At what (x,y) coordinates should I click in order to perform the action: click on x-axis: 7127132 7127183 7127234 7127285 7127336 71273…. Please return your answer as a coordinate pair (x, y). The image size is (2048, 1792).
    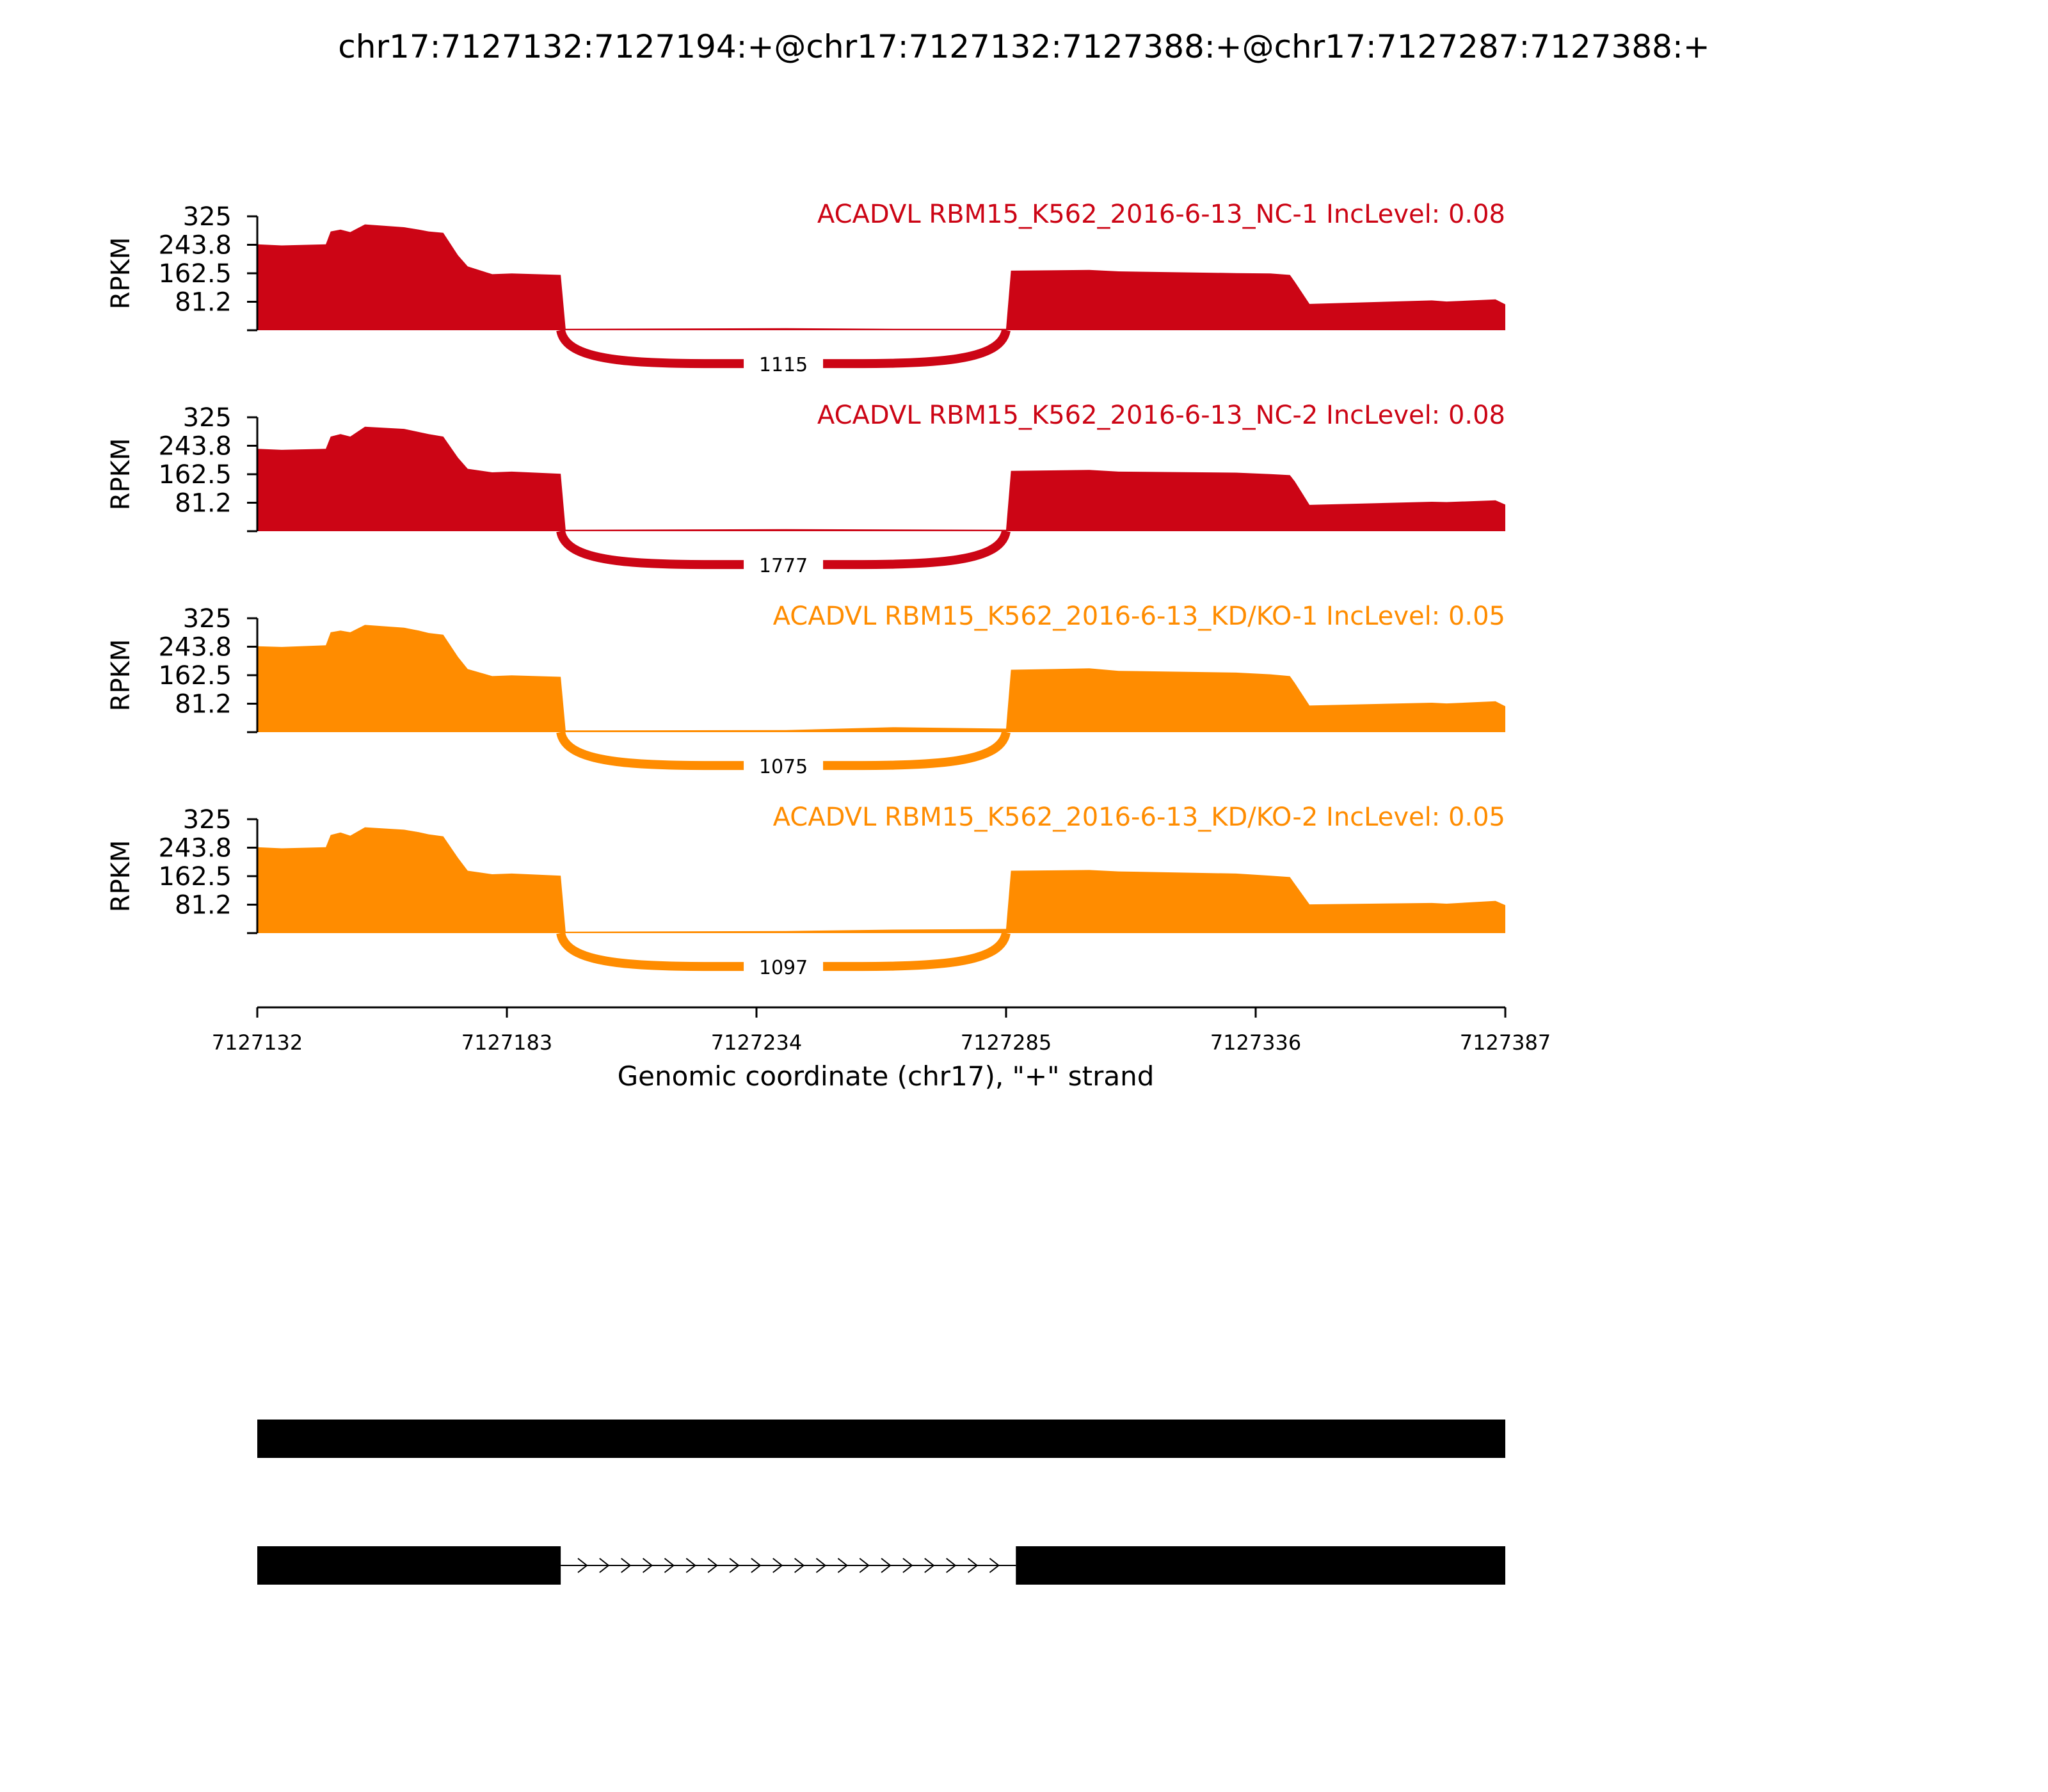
    Looking at the image, I should click on (881, 1030).